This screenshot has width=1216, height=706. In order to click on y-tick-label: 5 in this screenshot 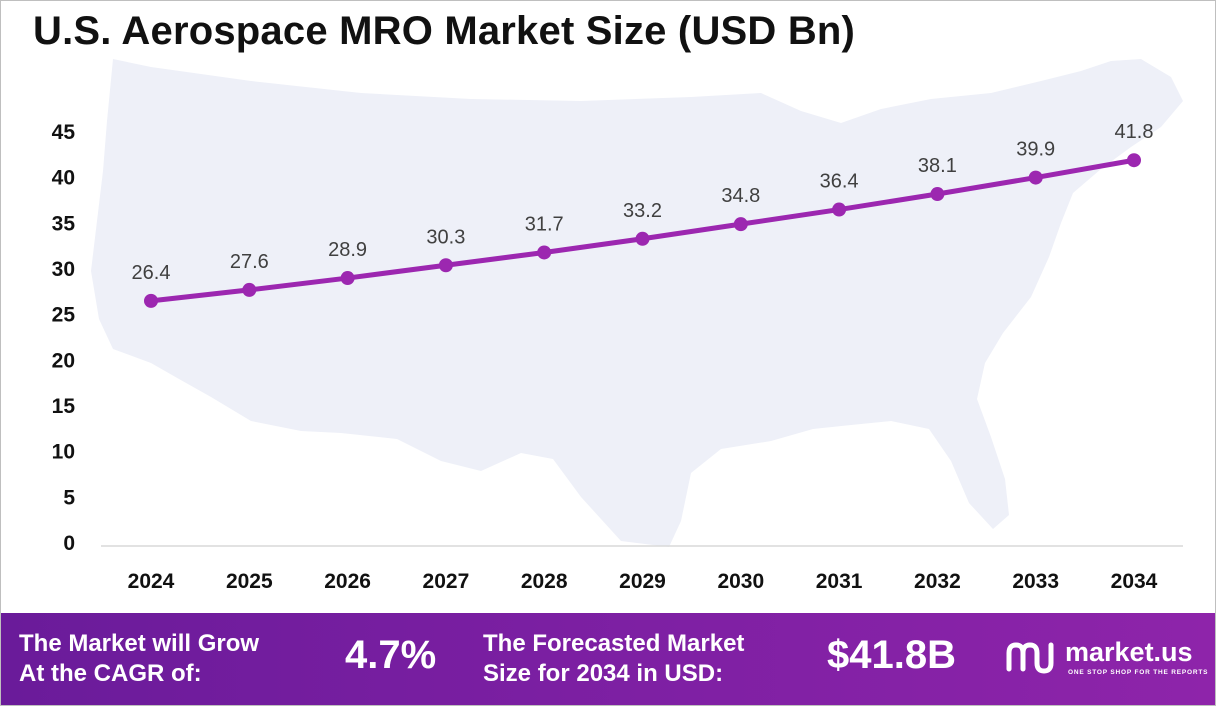, I will do `click(69, 497)`.